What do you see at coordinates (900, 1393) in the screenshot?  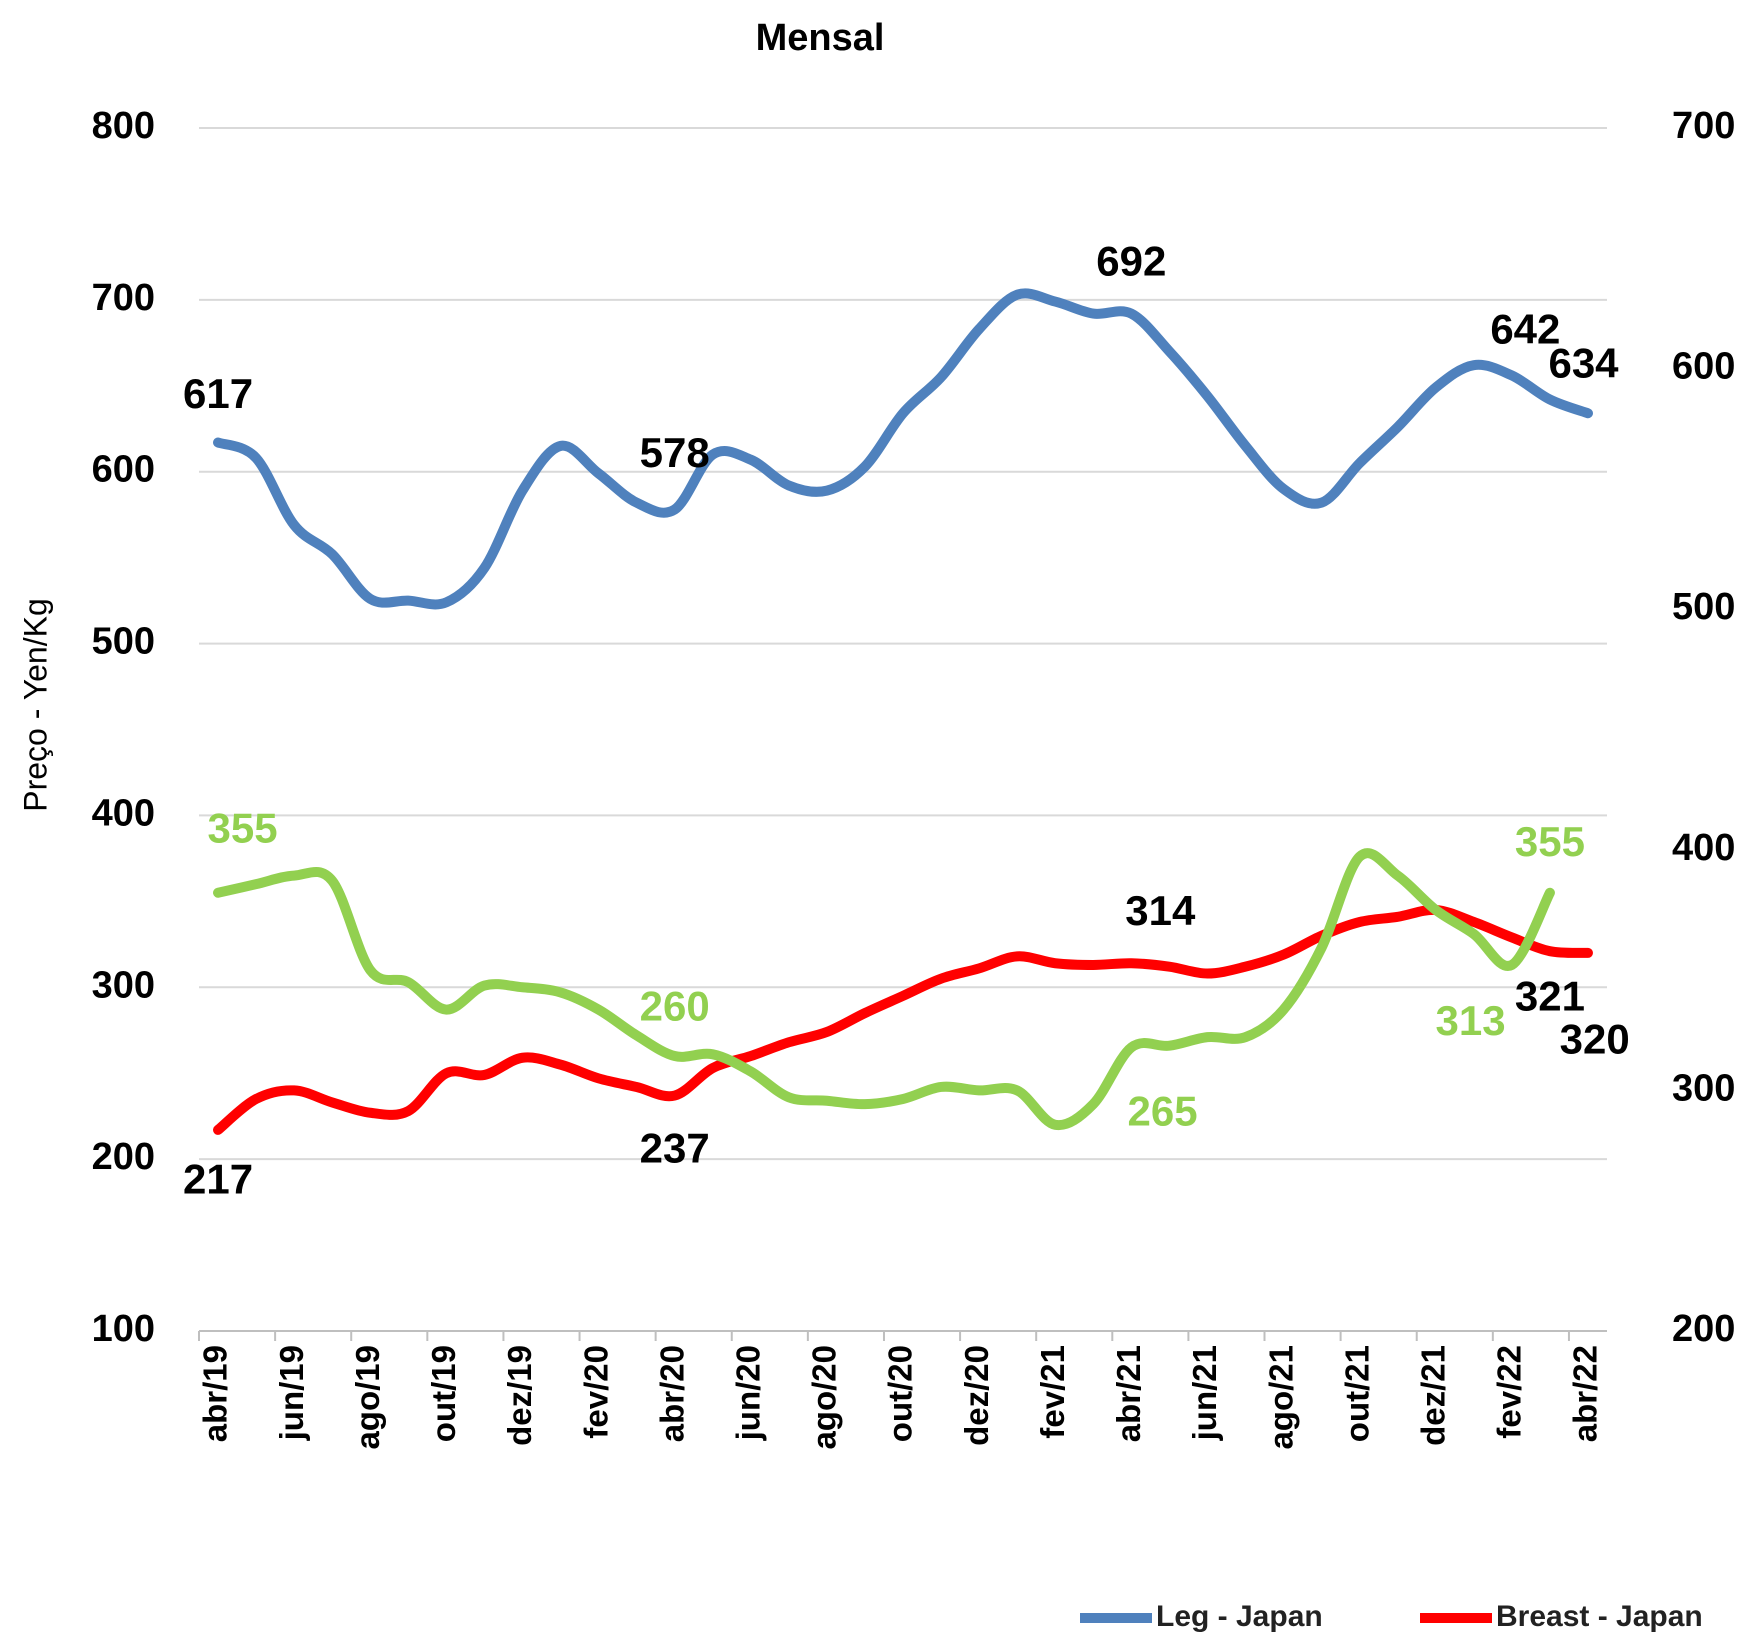 I see `x-tick-label: out/20` at bounding box center [900, 1393].